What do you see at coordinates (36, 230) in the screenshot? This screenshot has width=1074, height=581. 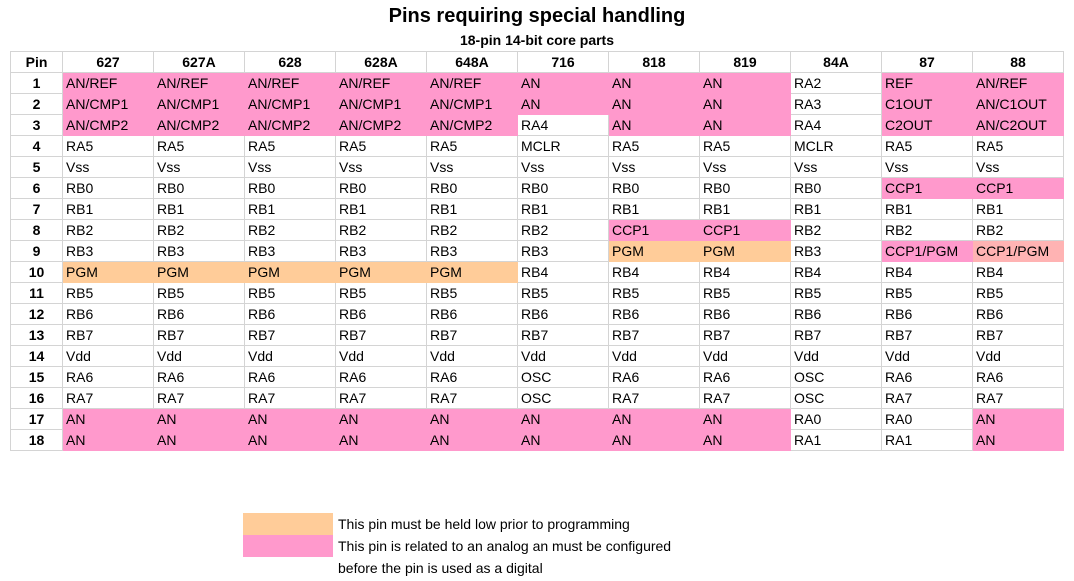 I see `pin-number: 8` at bounding box center [36, 230].